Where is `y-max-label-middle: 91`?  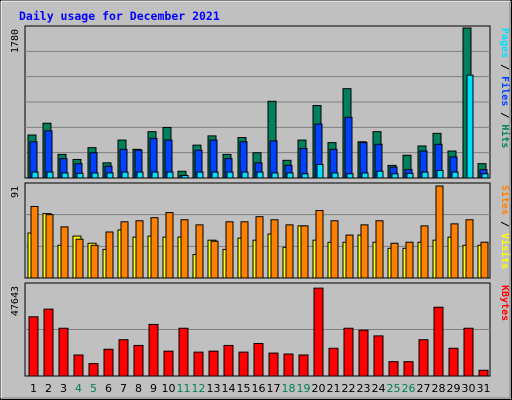 y-max-label-middle: 91 is located at coordinates (15, 192).